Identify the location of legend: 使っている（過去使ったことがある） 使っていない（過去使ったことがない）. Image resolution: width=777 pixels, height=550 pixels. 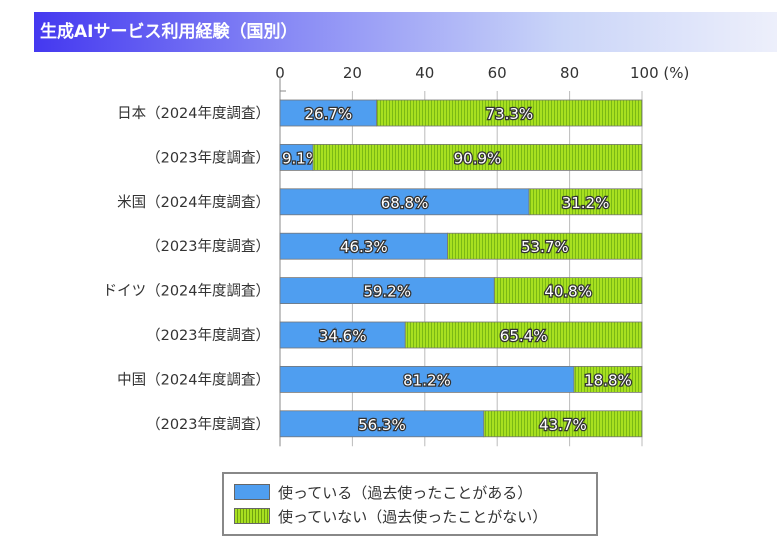
(410, 504).